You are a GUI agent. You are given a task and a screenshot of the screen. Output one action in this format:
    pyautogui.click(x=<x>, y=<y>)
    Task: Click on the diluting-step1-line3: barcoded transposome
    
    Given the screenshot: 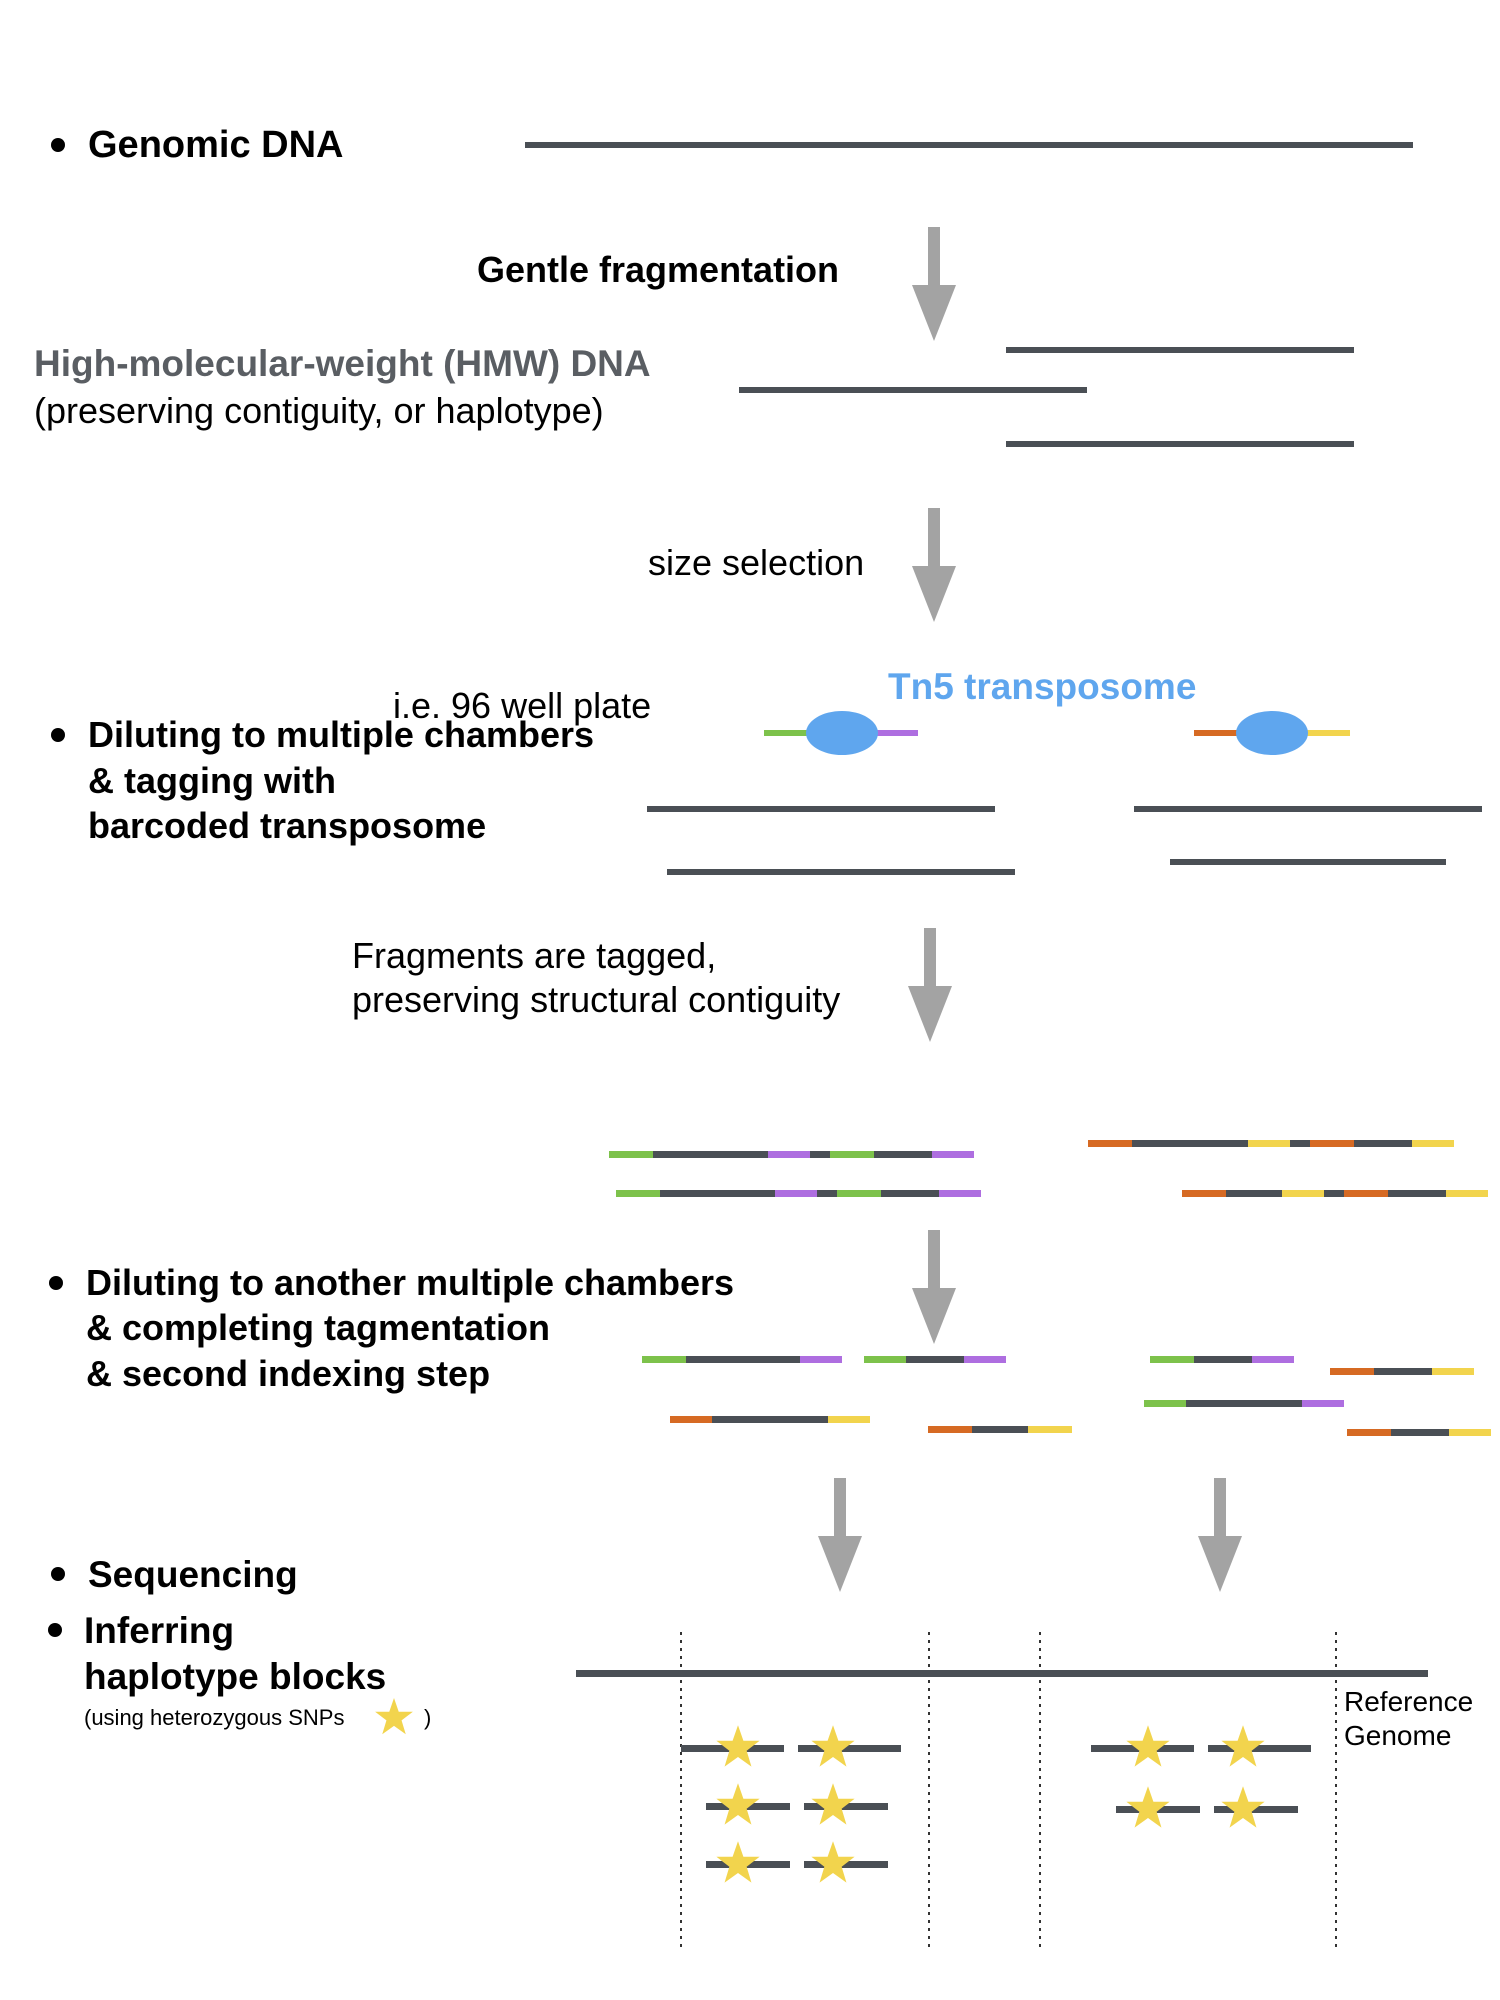 What is the action you would take?
    pyautogui.click(x=287, y=825)
    